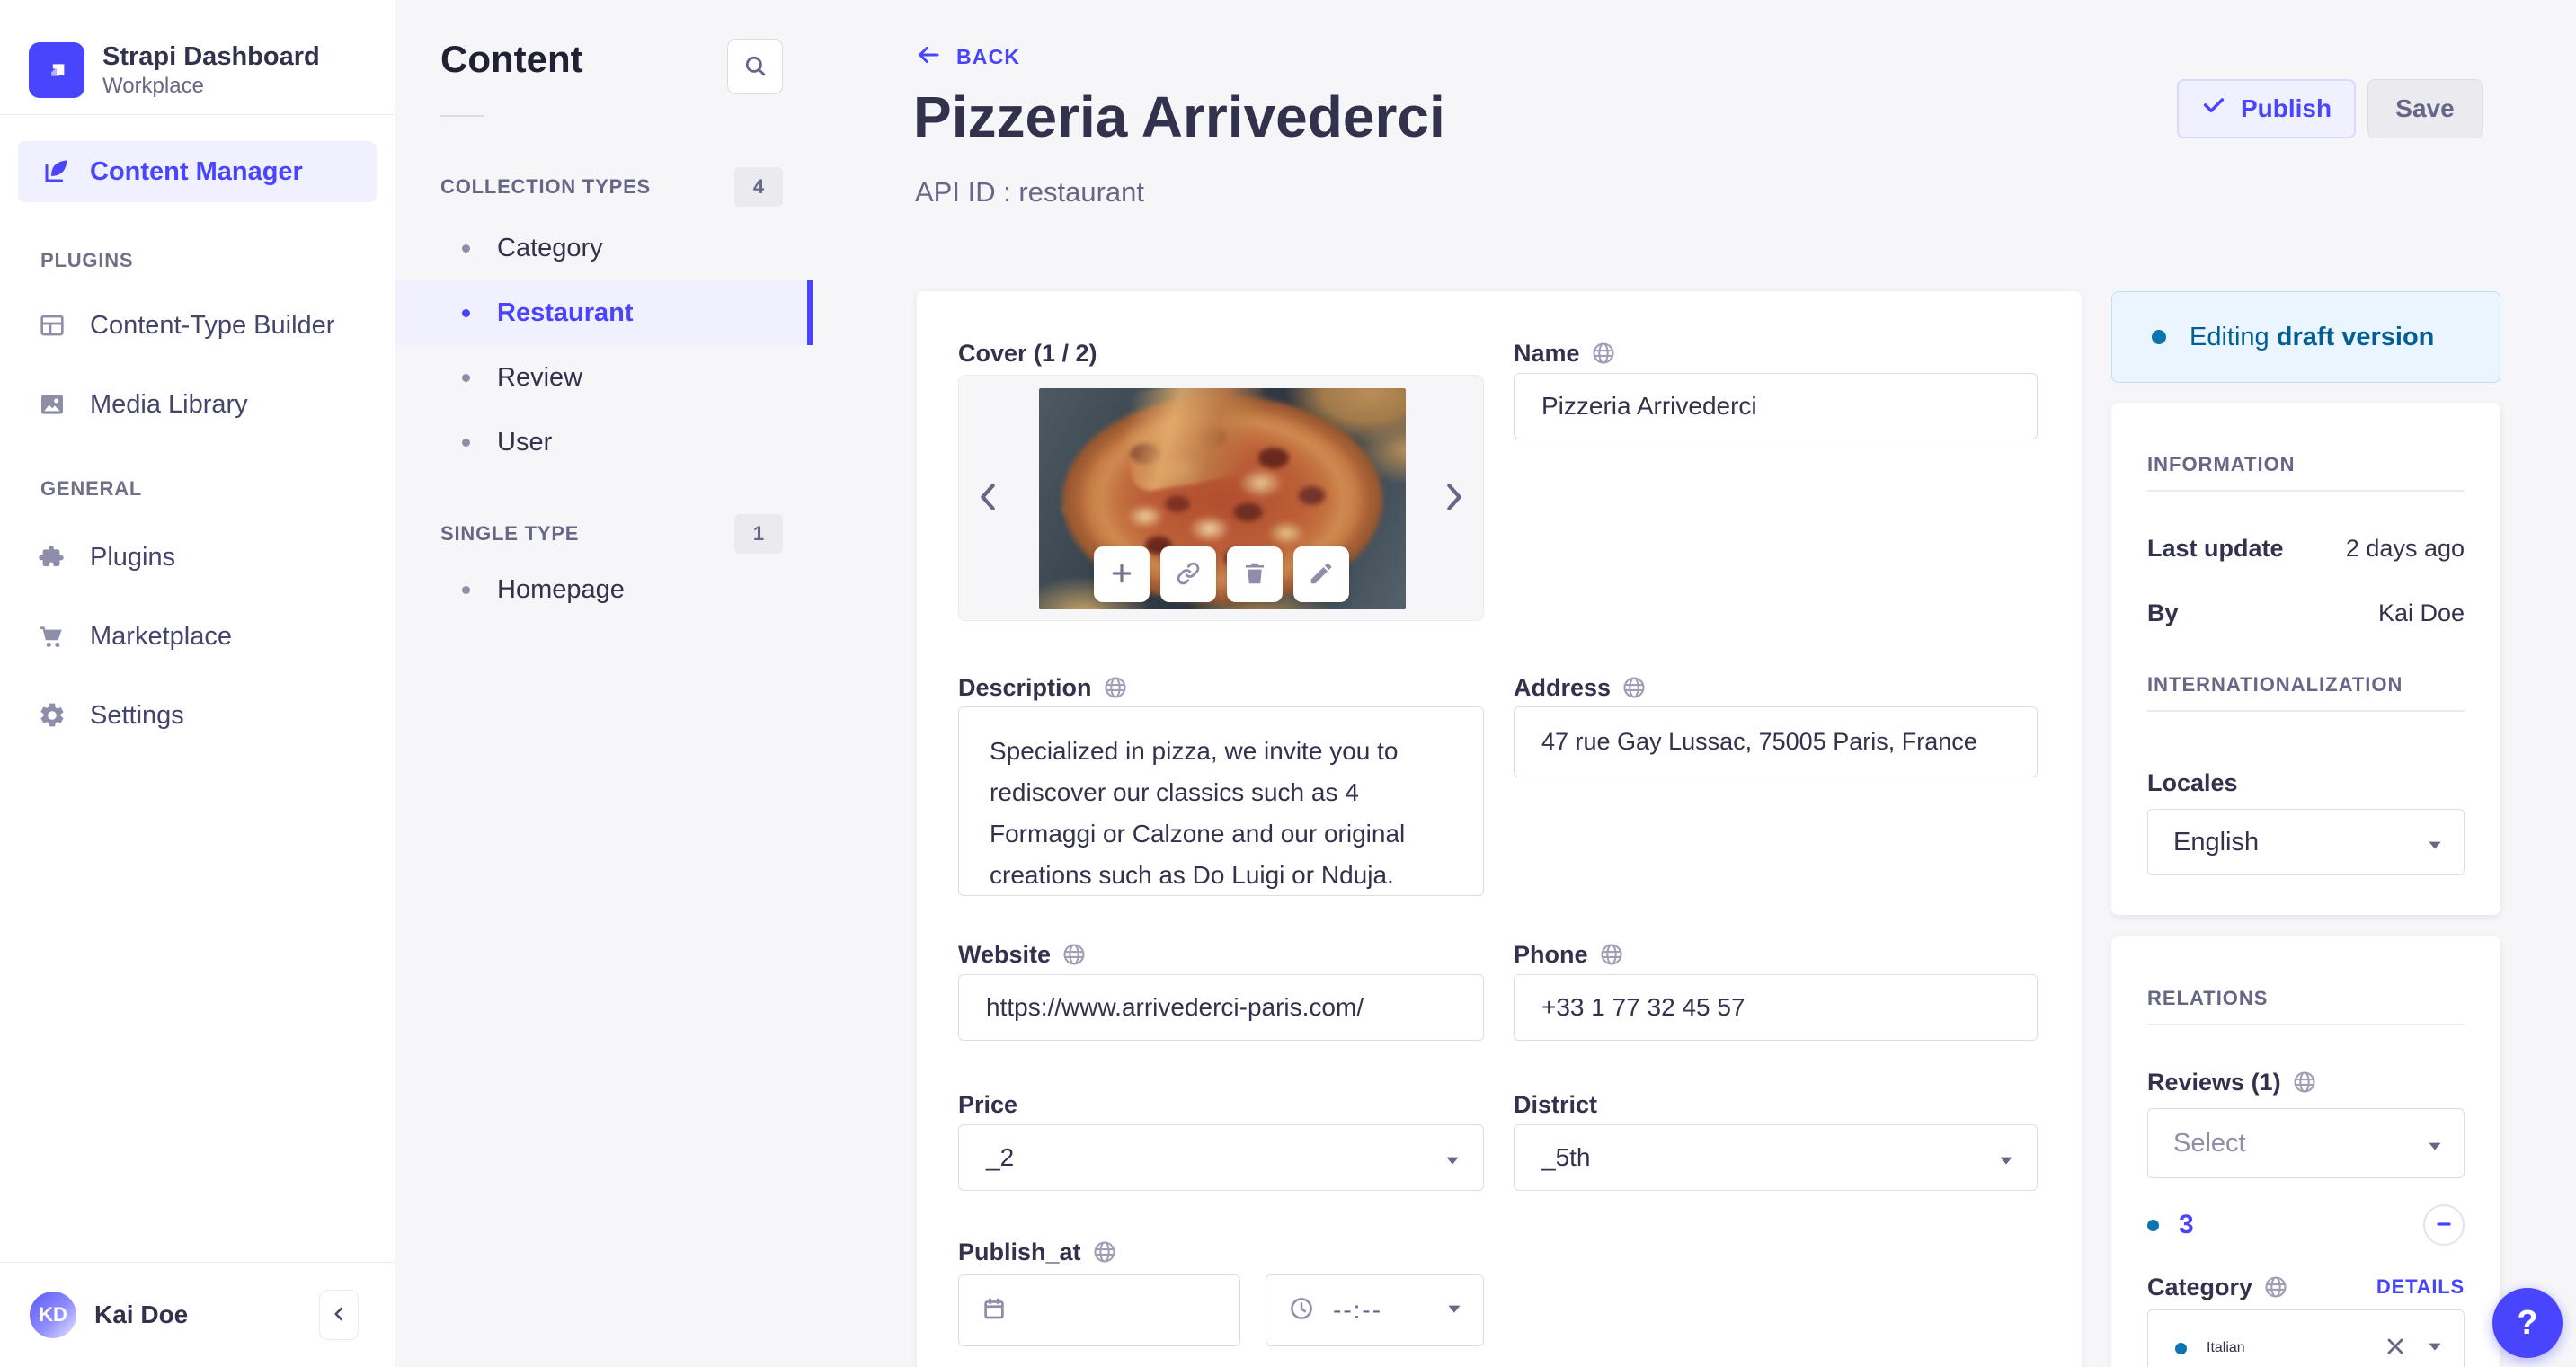 This screenshot has height=1367, width=2576. Describe the element at coordinates (1776, 1157) in the screenshot. I see `district-select: _5th` at that location.